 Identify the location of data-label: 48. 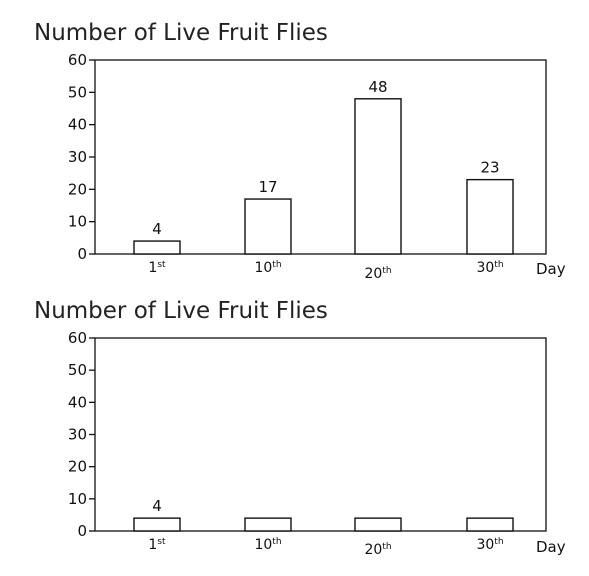
(377, 87).